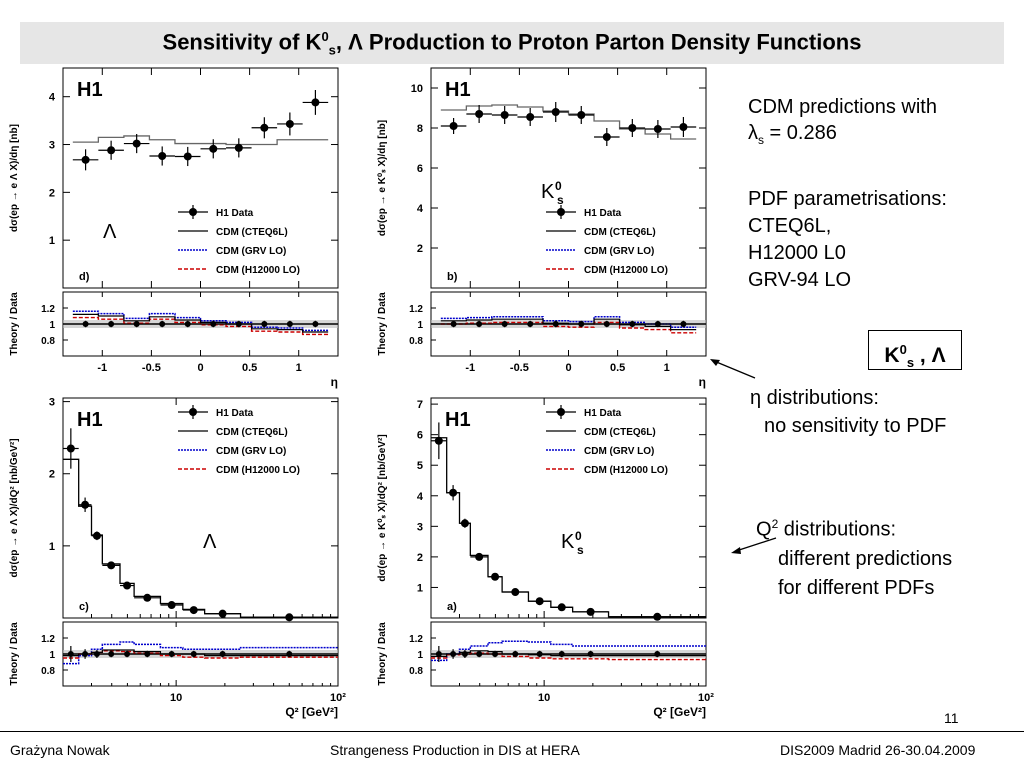  I want to click on y-tick-label: 8, so click(420, 129).